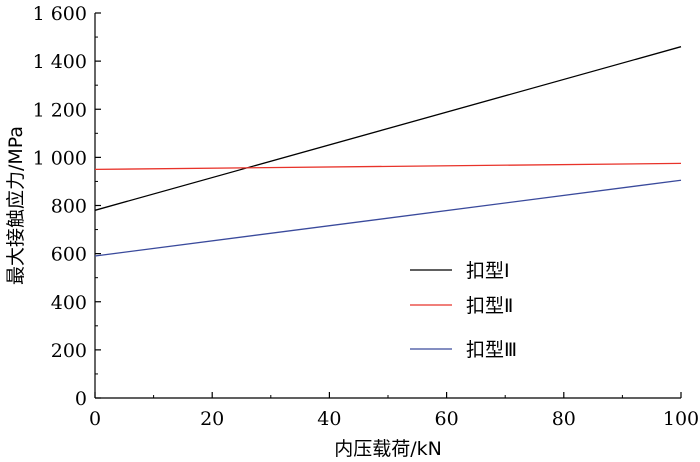 The height and width of the screenshot is (462, 700). I want to click on x-tick-label: 100, so click(681, 419).